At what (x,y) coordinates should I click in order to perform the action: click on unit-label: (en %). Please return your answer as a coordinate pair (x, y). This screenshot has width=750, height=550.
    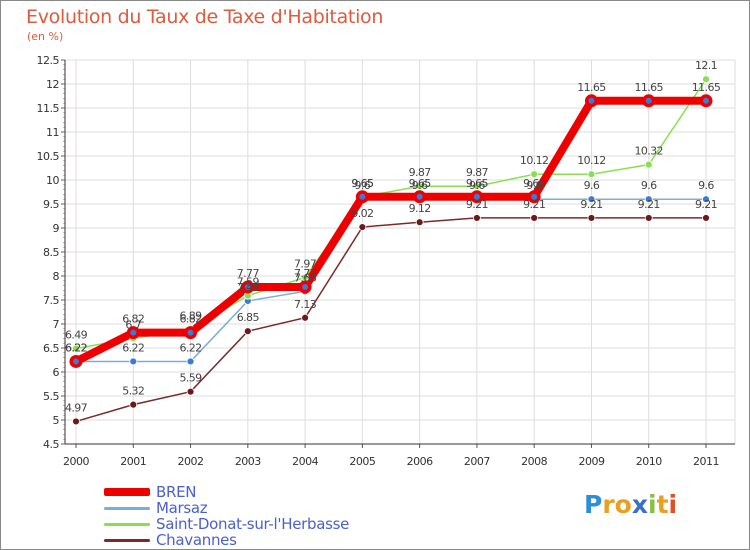
    Looking at the image, I should click on (45, 36).